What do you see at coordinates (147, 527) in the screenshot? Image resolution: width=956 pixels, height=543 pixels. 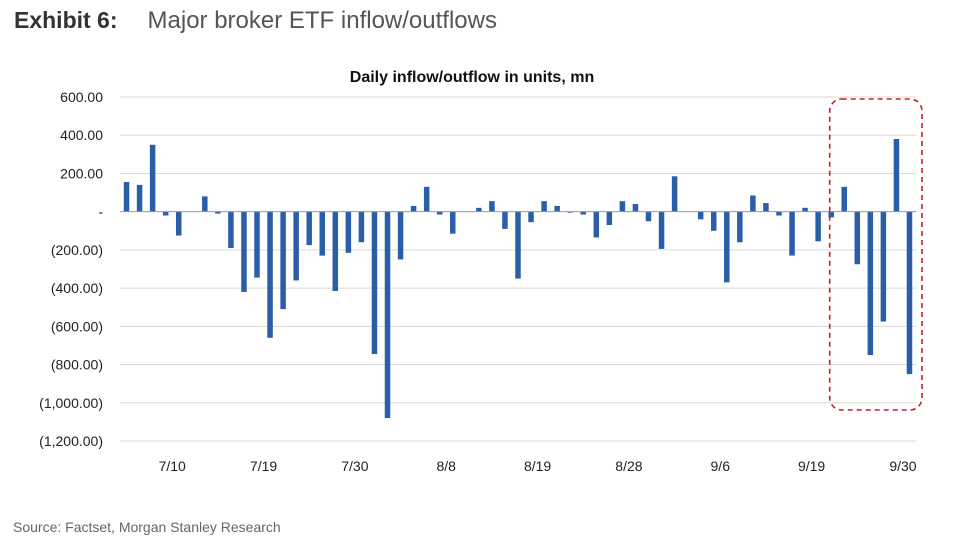 I see `source-note: Source: Factset, Morgan Stanley Research` at bounding box center [147, 527].